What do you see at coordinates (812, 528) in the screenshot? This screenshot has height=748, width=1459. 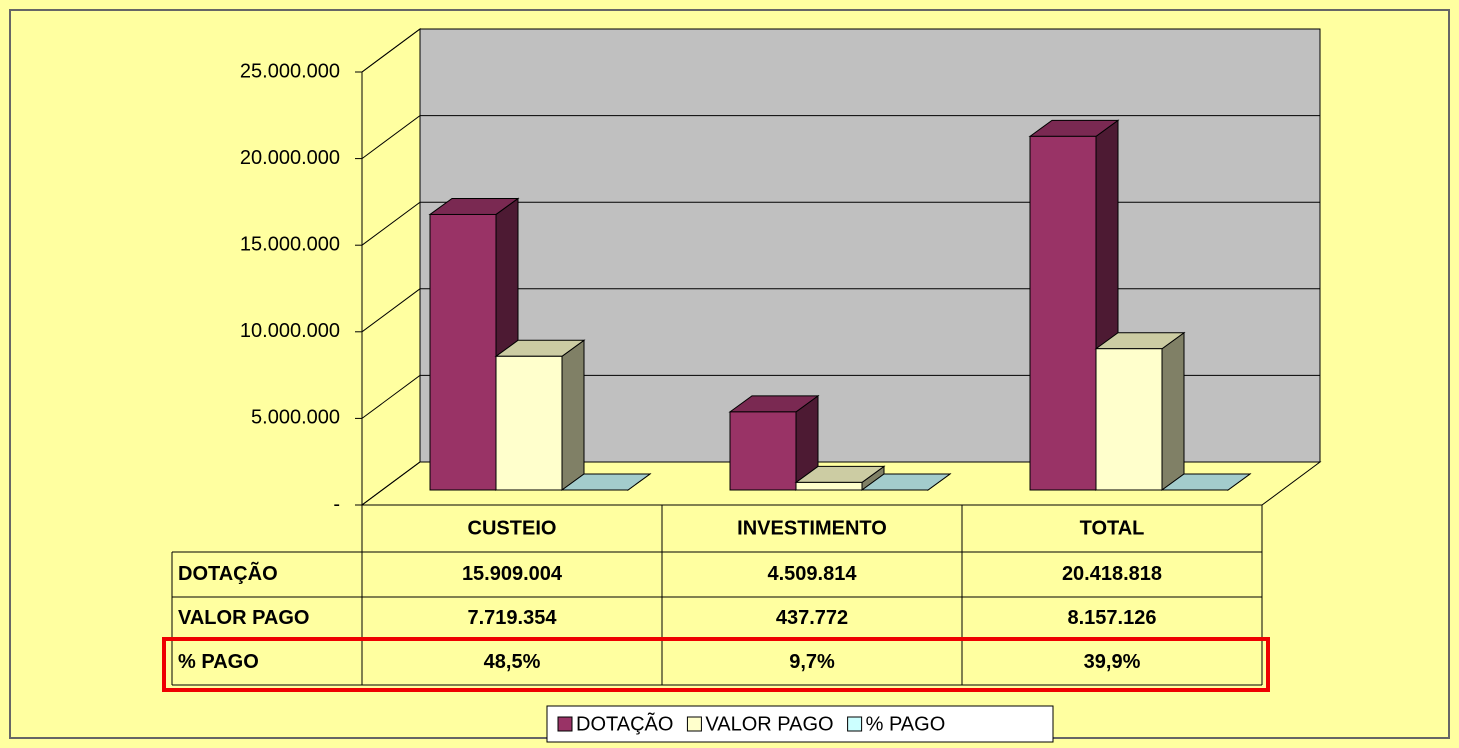 I see `x-tick-label: INVESTIMENTO` at bounding box center [812, 528].